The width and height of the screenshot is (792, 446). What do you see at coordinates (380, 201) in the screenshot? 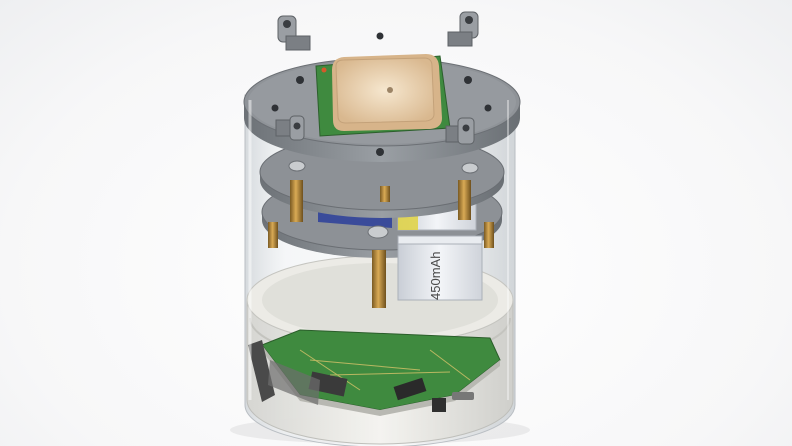
I see `upper-standoffs` at bounding box center [380, 201].